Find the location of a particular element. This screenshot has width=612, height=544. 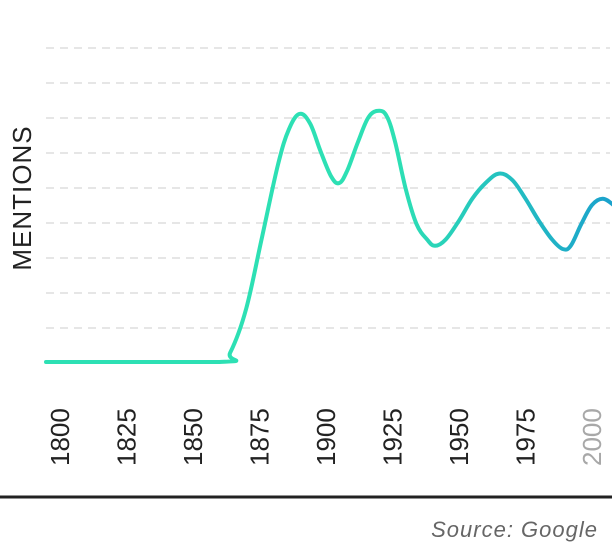

x-tick-label: 1825 is located at coordinates (127, 437).